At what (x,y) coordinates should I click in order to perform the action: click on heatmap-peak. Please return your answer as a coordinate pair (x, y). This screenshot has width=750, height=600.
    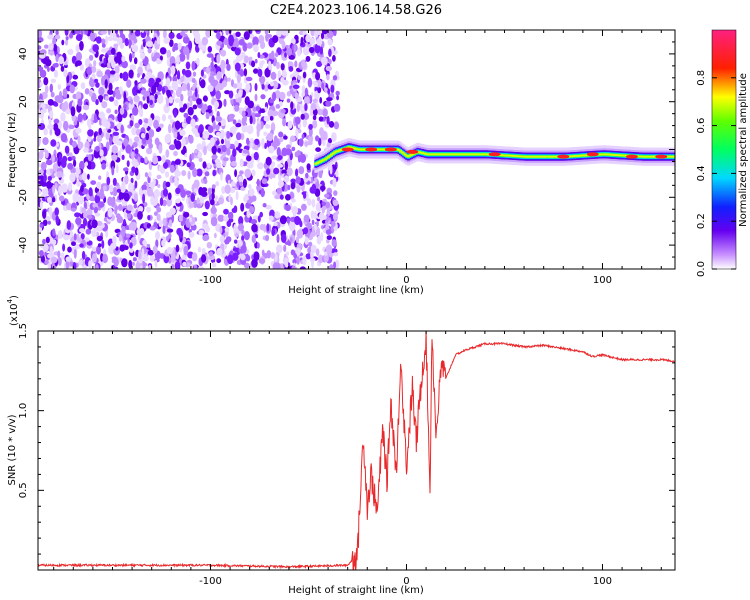
    Looking at the image, I should click on (661, 156).